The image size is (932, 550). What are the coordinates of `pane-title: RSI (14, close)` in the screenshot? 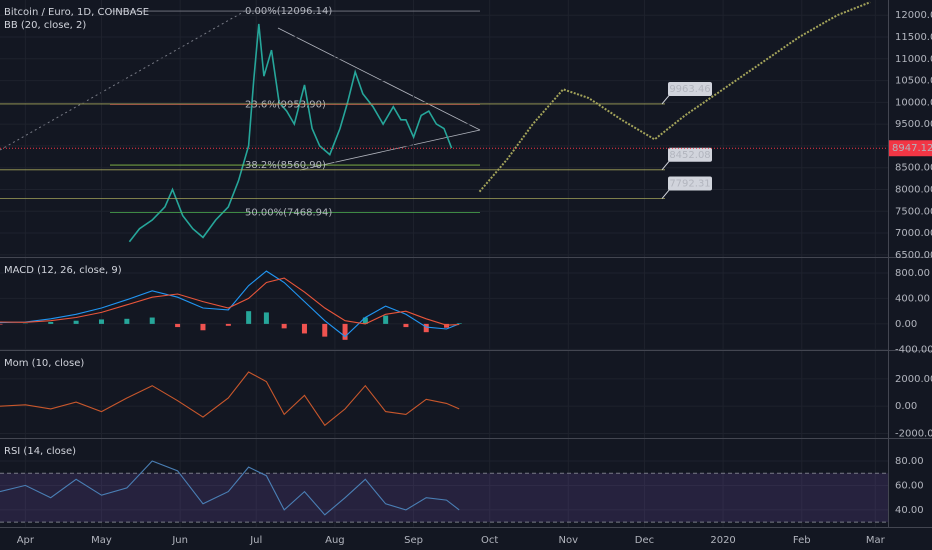 It's located at (40, 451).